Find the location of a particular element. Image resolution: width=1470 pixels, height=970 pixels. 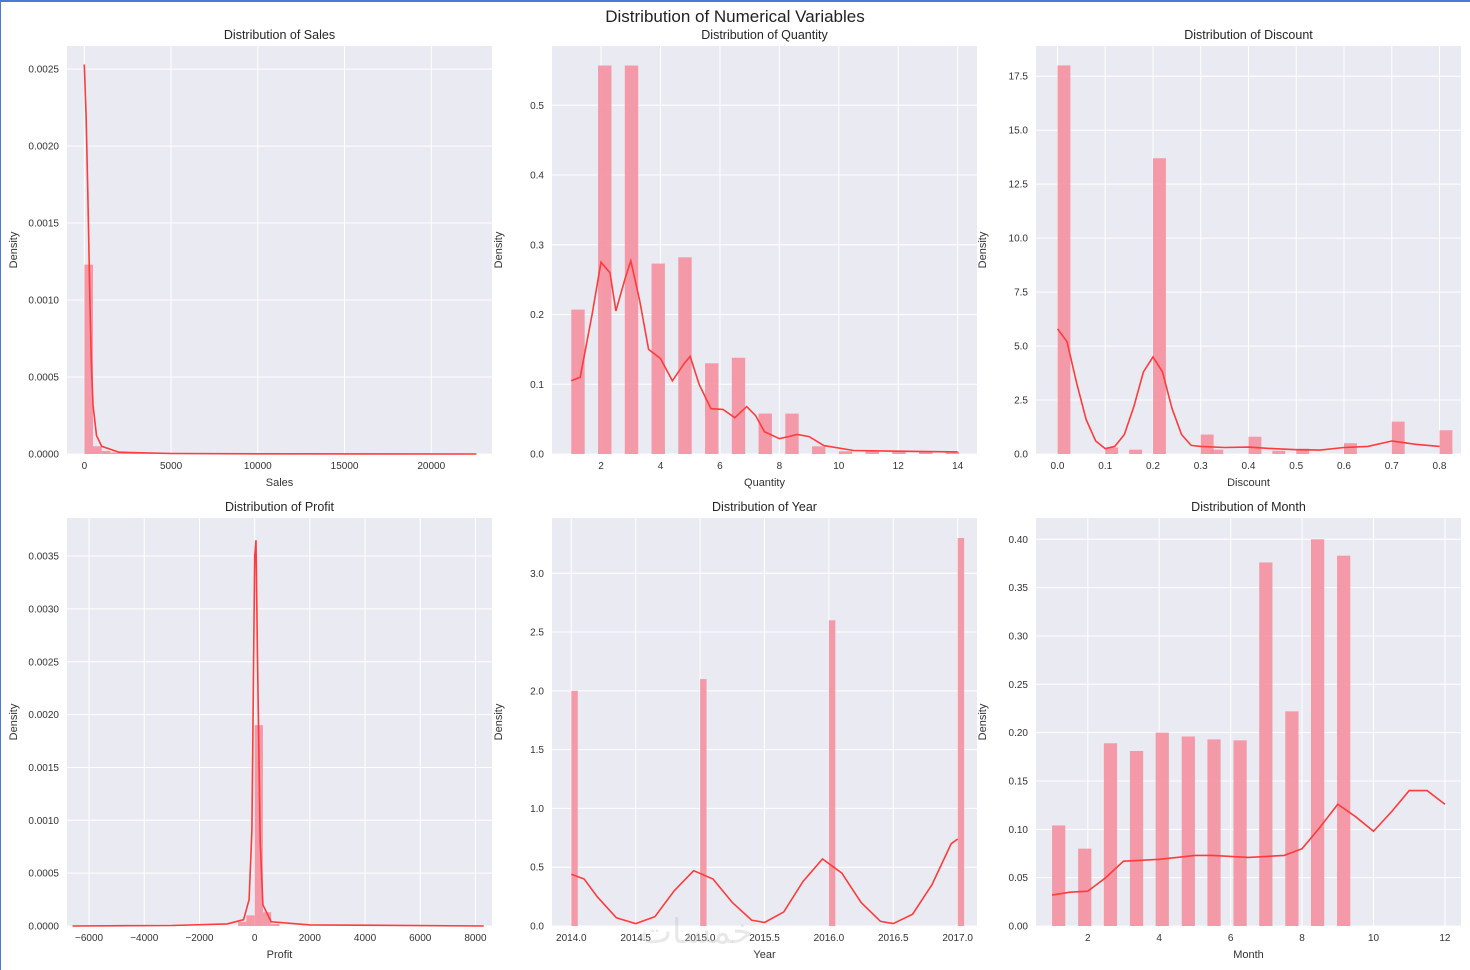

panel-title: Distribution of Year is located at coordinates (764, 507).